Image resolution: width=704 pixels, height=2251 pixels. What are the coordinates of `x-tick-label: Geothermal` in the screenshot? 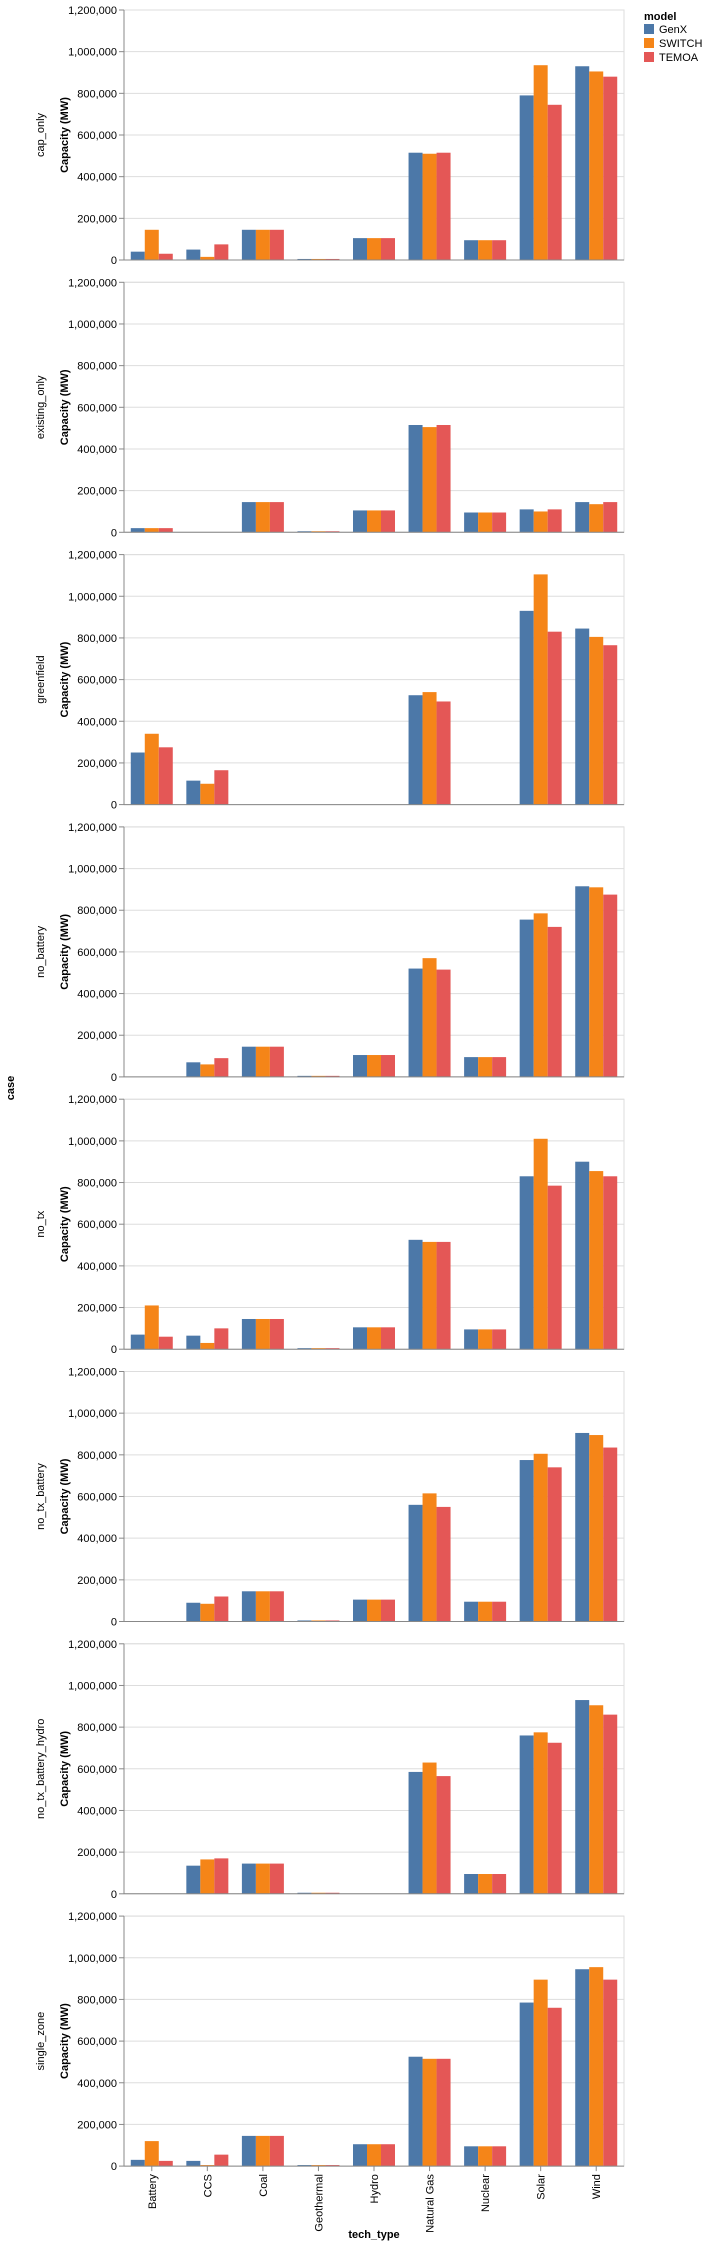 It's located at (319, 2202).